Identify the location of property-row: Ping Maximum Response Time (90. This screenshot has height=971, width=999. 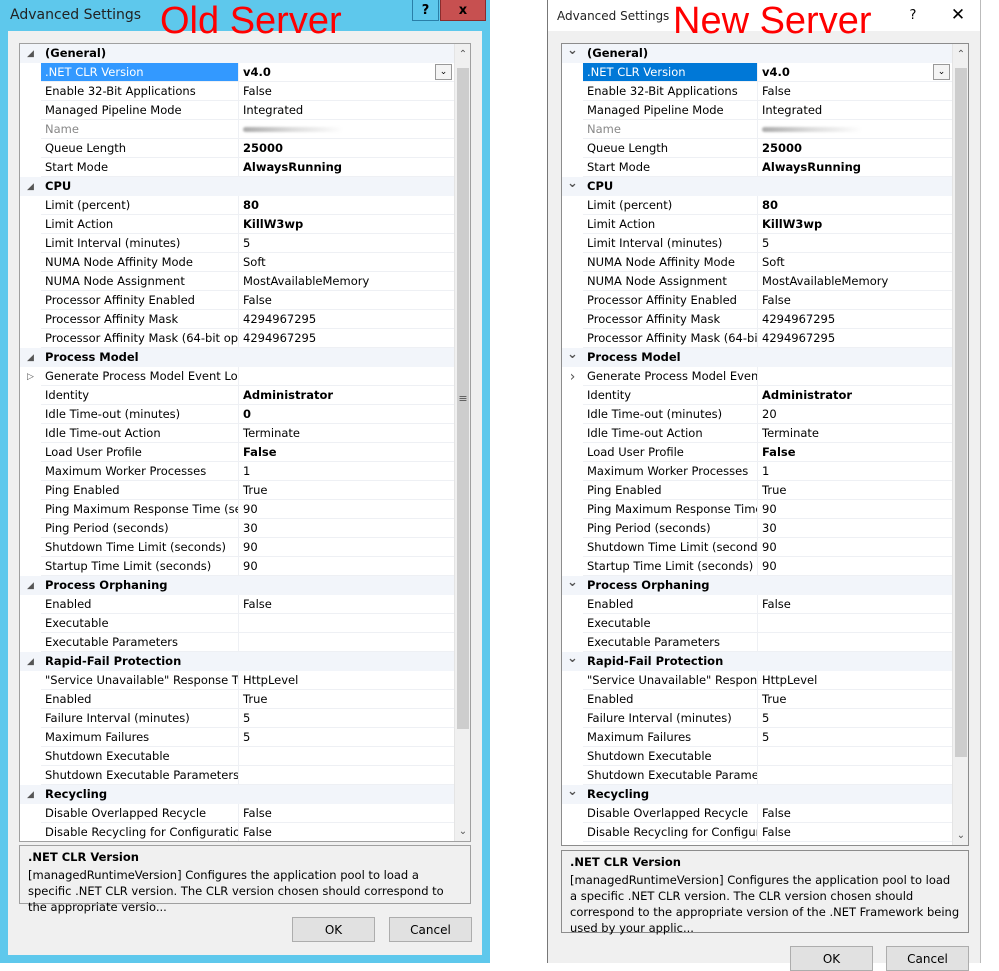
(757, 509).